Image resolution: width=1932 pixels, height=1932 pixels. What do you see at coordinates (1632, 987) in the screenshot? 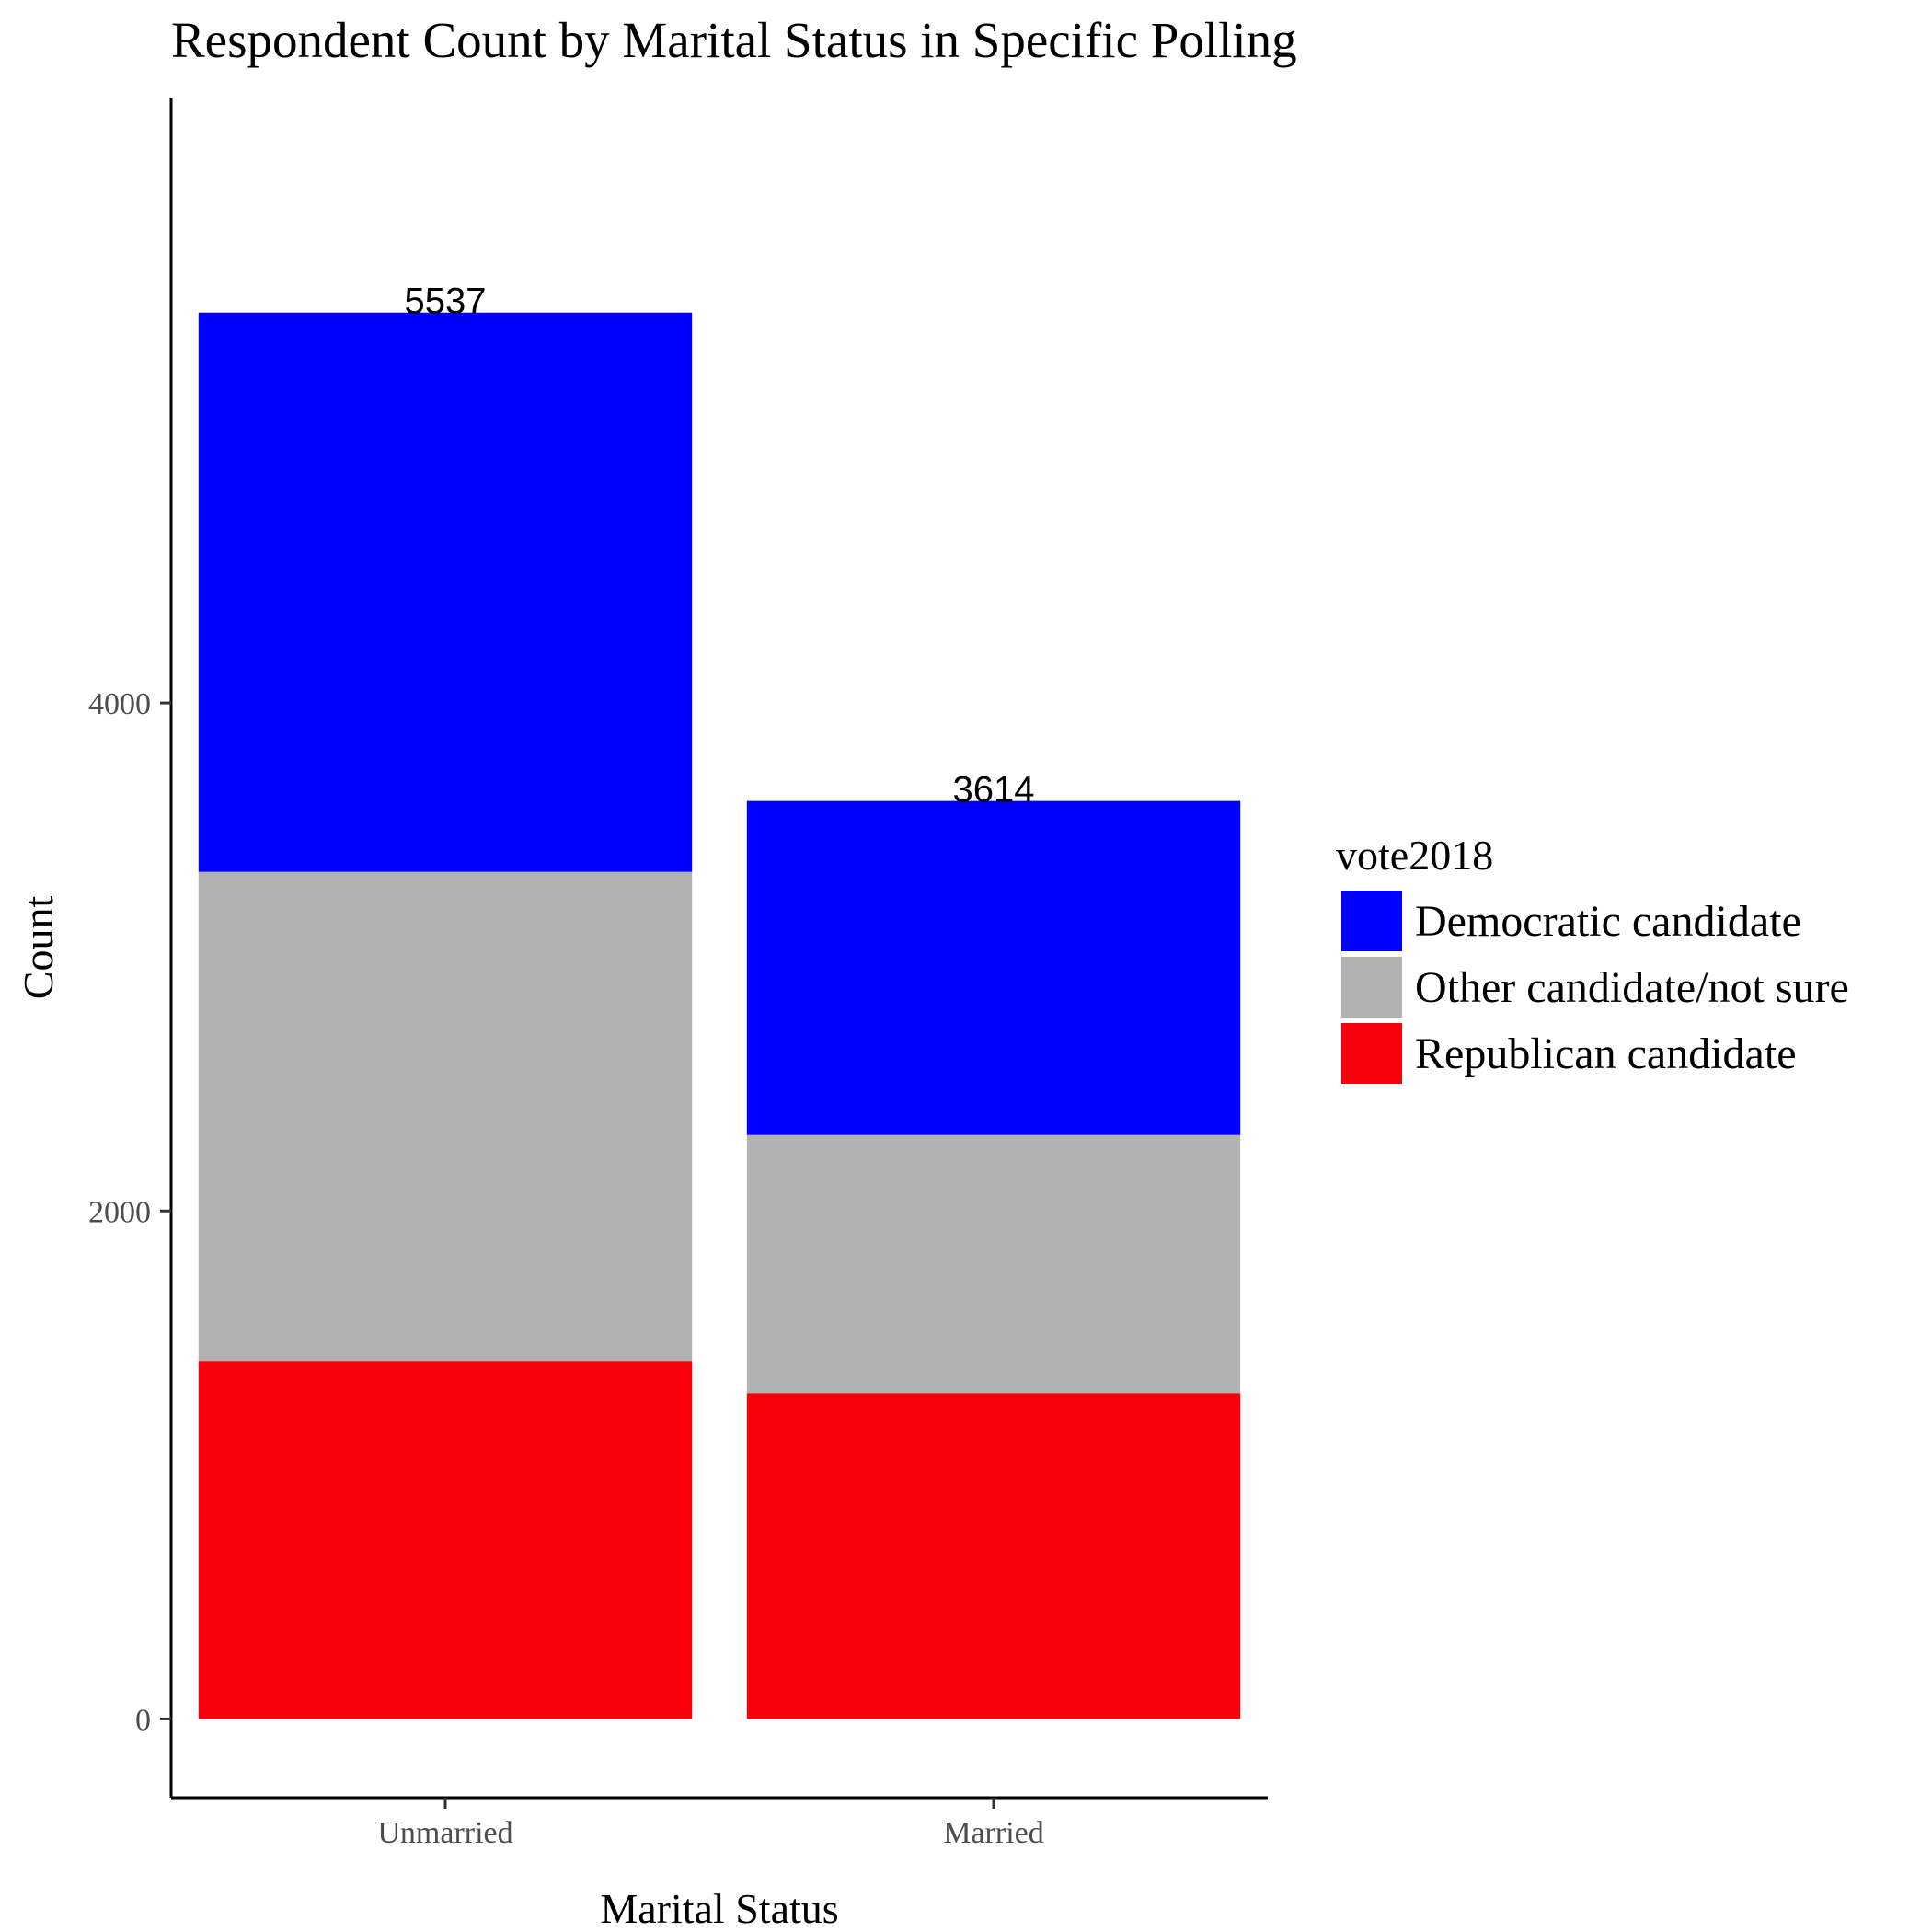
I see `legend-label-other-candidate-not-sure: Other candidate/not sure` at bounding box center [1632, 987].